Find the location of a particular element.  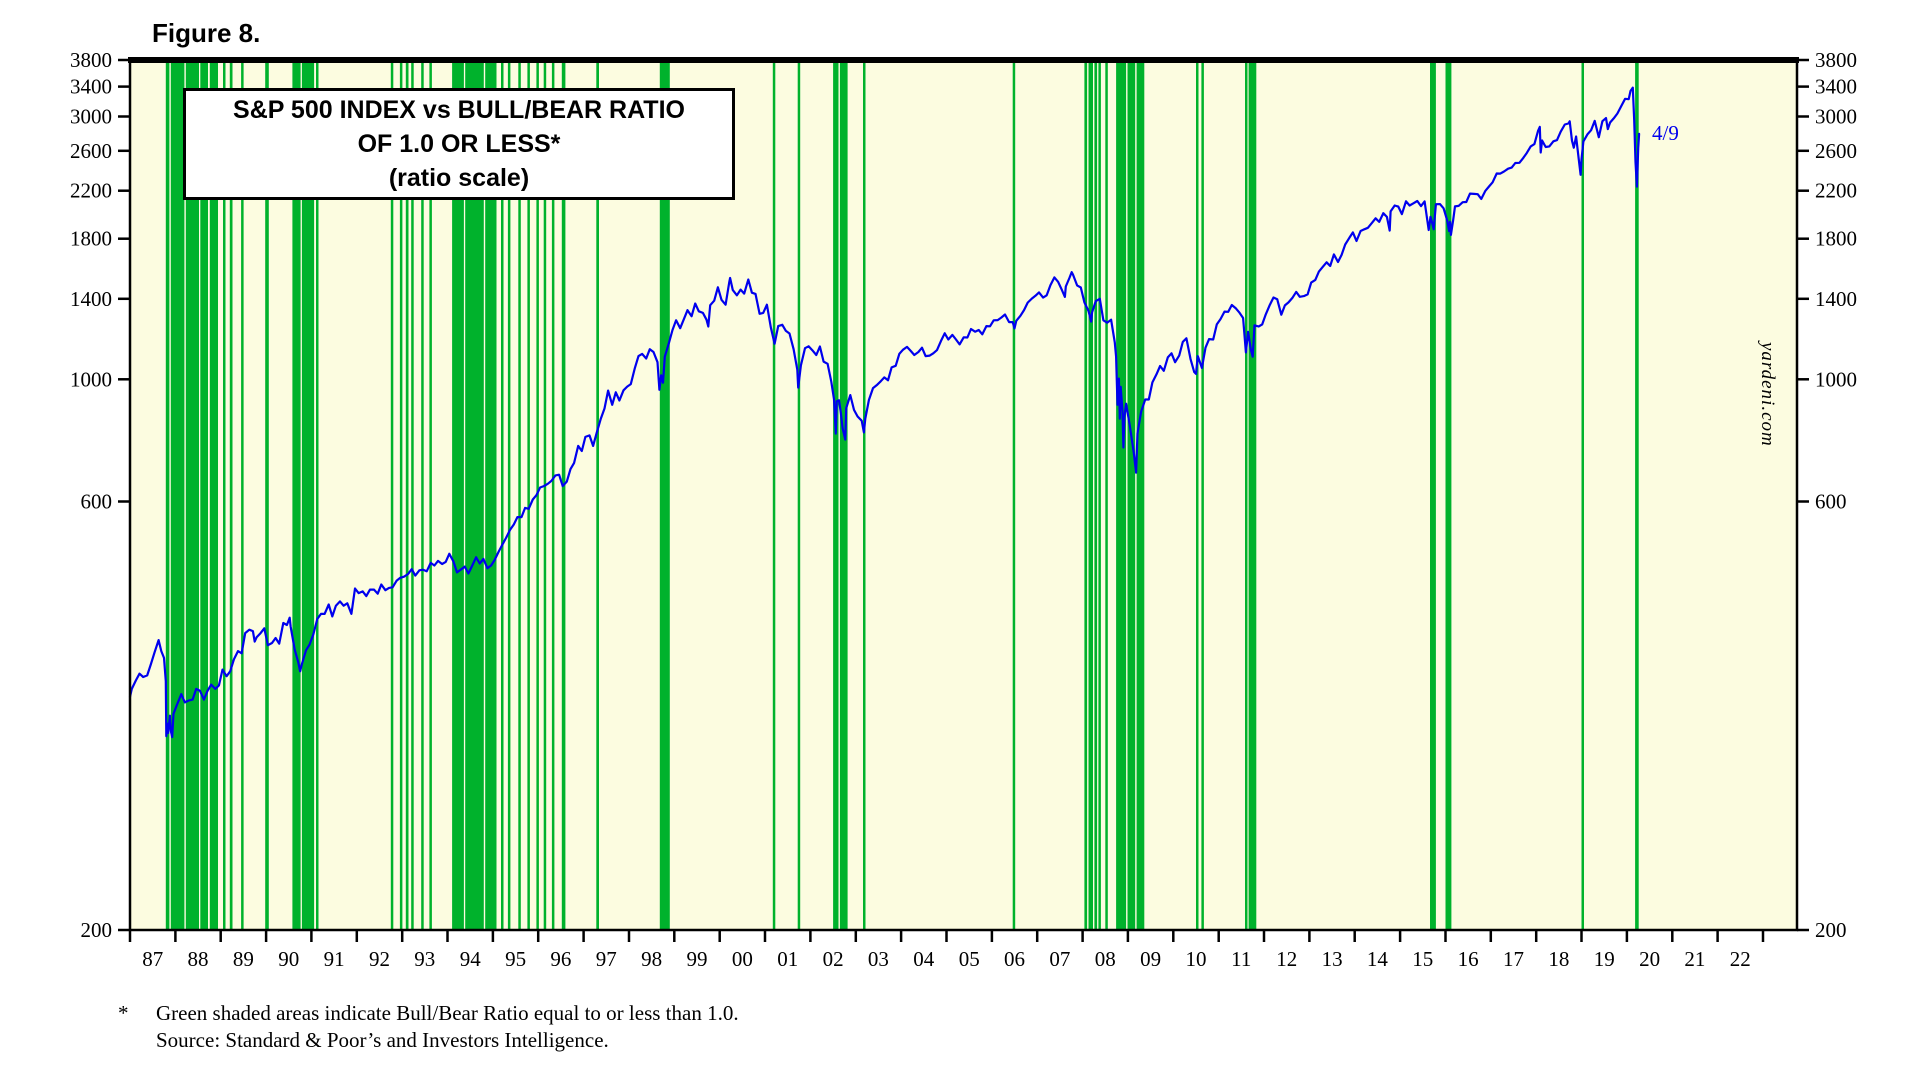

y-axis-label-left: 1000 is located at coordinates (91, 379).